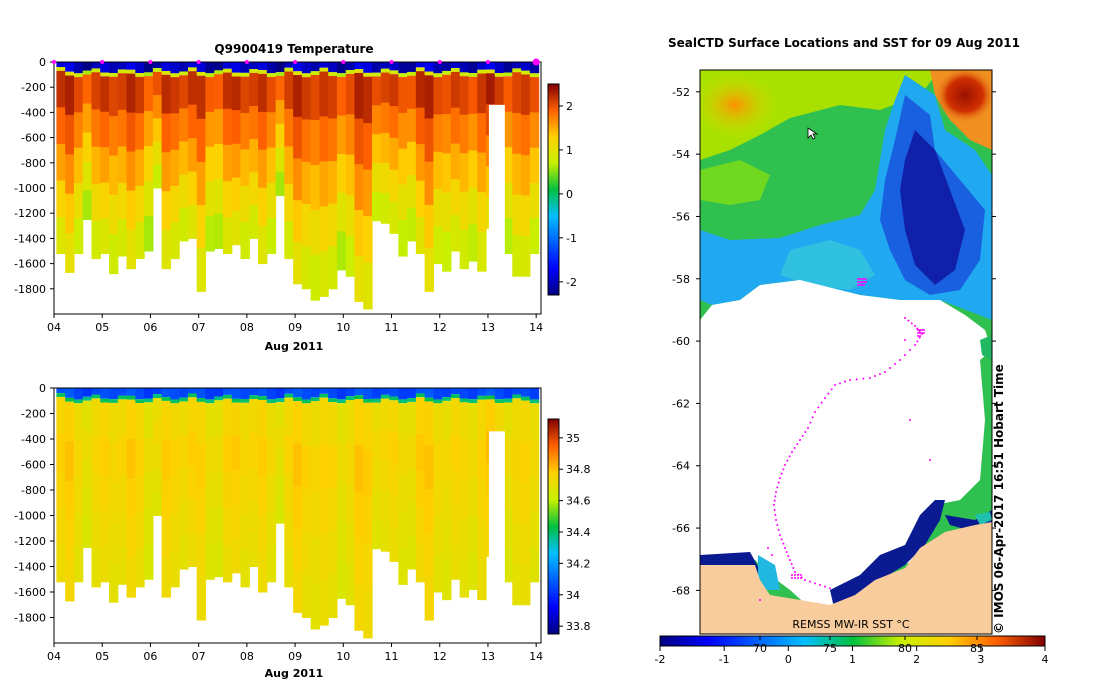 The image size is (1099, 700). Describe the element at coordinates (887, 556) in the screenshot. I see `coastal-cold-east` at that location.